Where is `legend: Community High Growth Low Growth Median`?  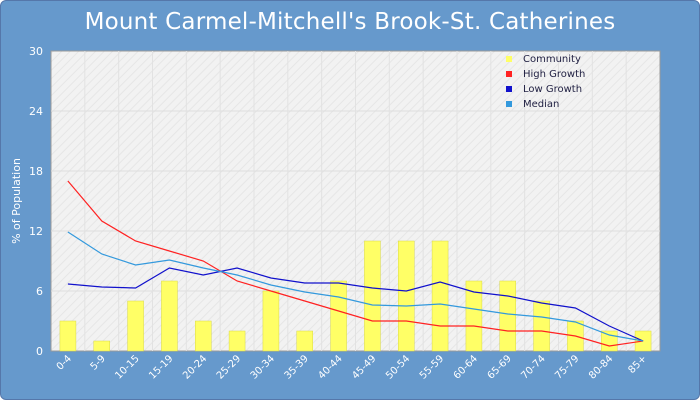
legend: Community High Growth Low Growth Median is located at coordinates (545, 82).